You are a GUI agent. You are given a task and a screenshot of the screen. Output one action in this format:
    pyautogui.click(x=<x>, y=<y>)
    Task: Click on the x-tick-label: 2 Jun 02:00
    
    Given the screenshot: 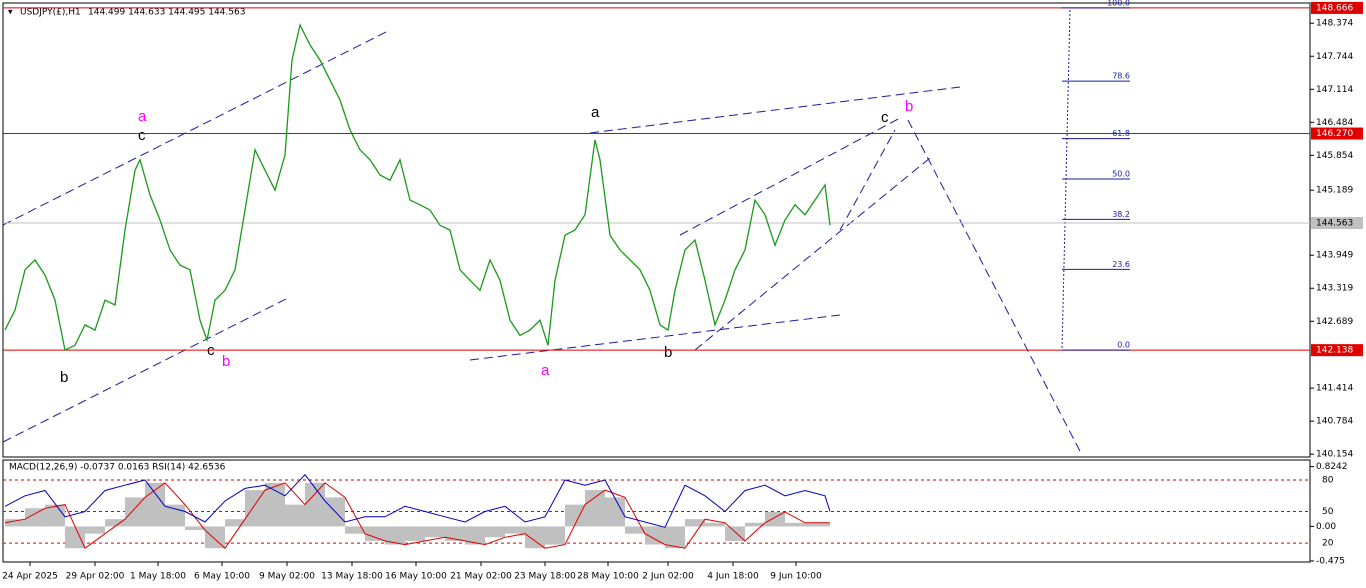 What is the action you would take?
    pyautogui.click(x=668, y=577)
    